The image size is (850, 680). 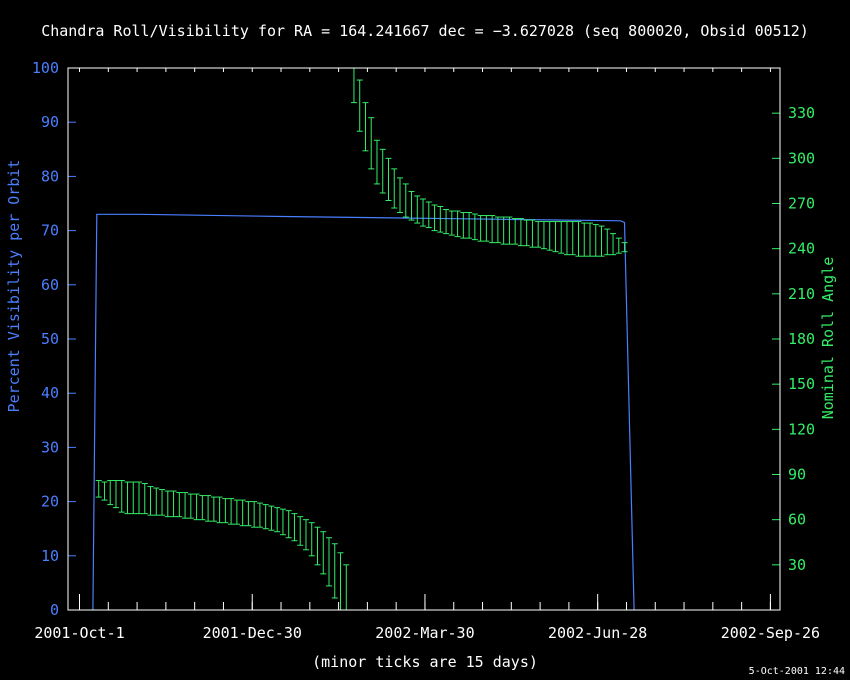 What do you see at coordinates (50, 176) in the screenshot?
I see `y-left-tick-label: 80` at bounding box center [50, 176].